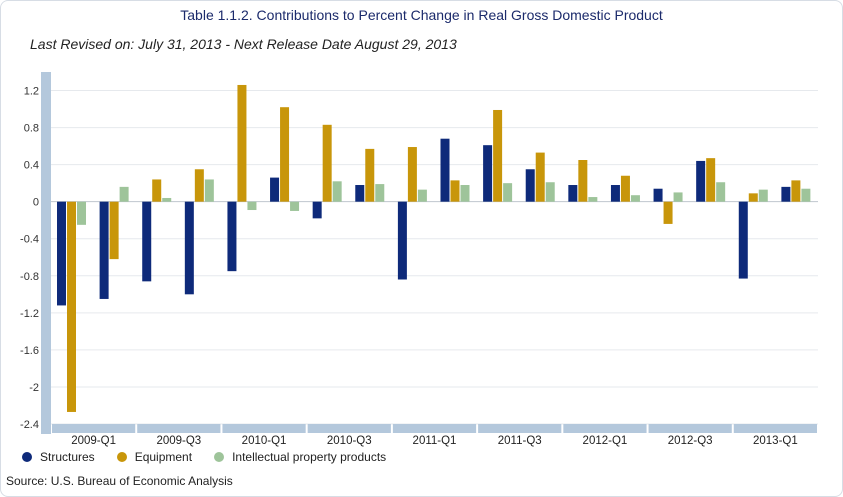  Describe the element at coordinates (605, 441) in the screenshot. I see `x-tick-label: 2012-Q1` at that location.